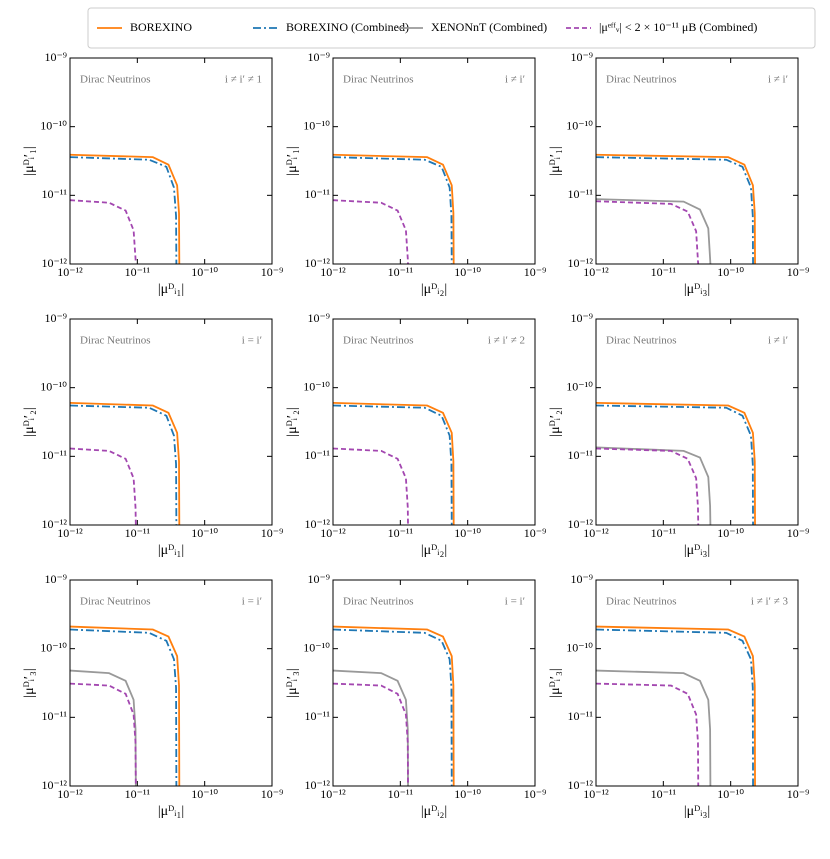 The height and width of the screenshot is (859, 830). Describe the element at coordinates (292, 421) in the screenshot. I see `y-axis-label: |μᴰᵢ′₂|` at that location.